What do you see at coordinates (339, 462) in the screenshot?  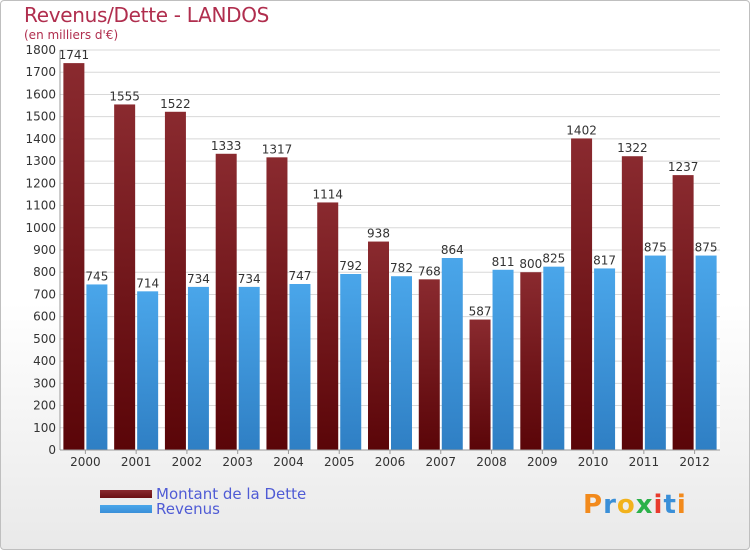 I see `x-tick-label: 2005` at bounding box center [339, 462].